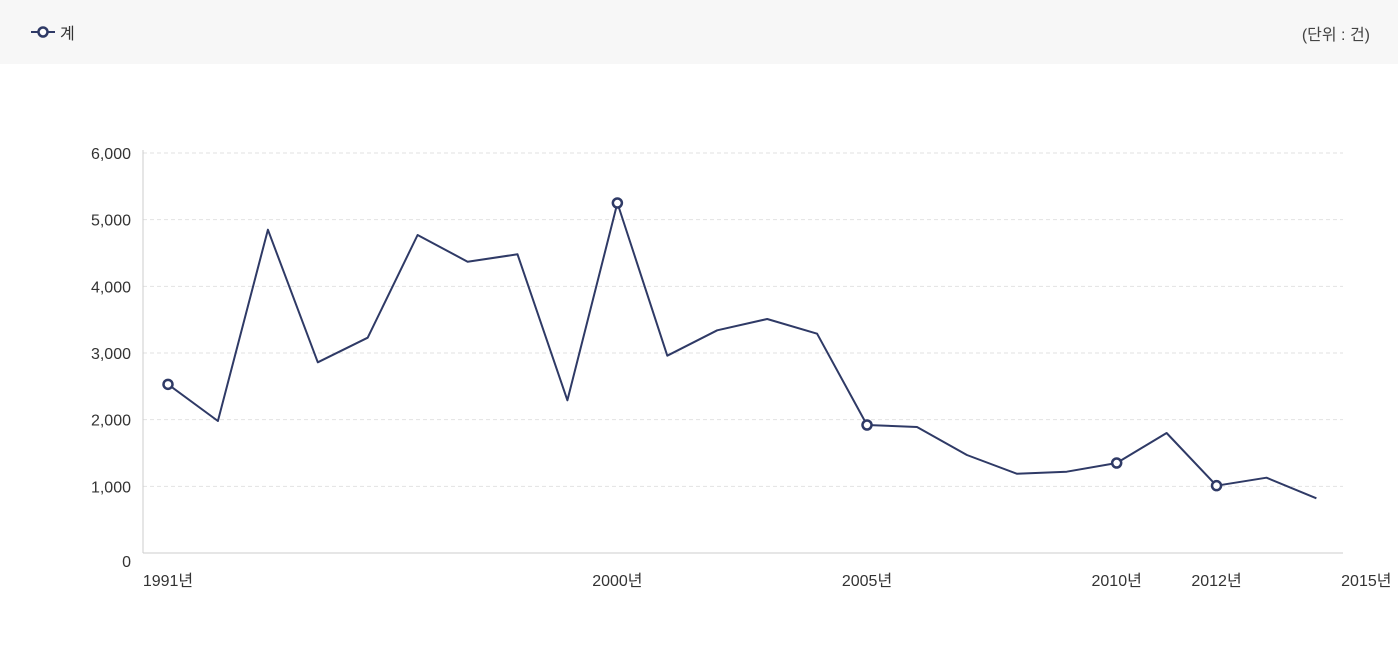 The width and height of the screenshot is (1398, 653). I want to click on legend: 계, so click(52, 32).